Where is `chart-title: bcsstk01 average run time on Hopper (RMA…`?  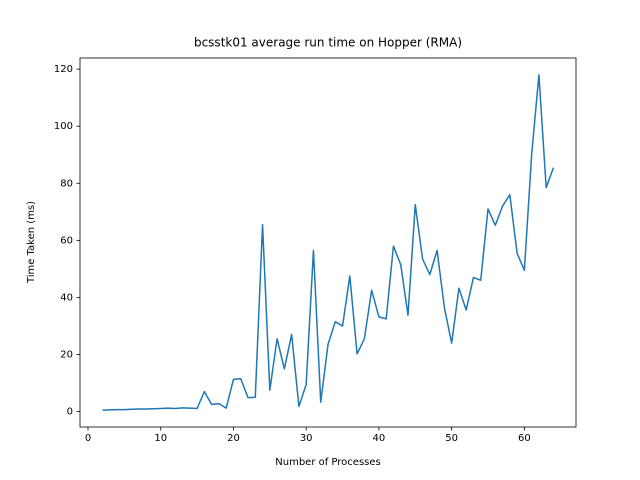 chart-title: bcsstk01 average run time on Hopper (RMA… is located at coordinates (328, 43).